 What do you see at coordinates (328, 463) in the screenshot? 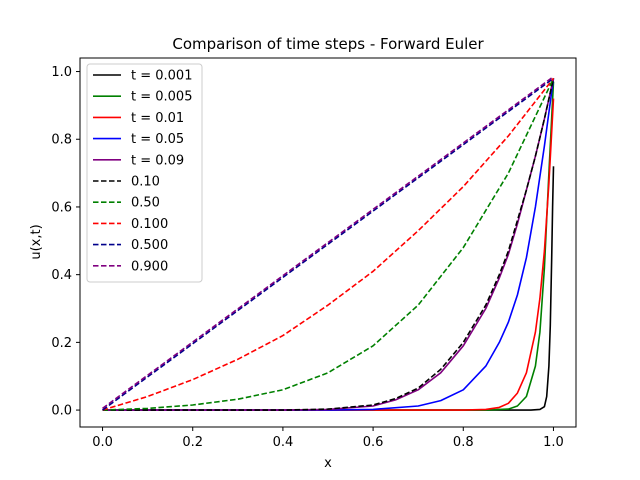
I see `x-axis-label: x` at bounding box center [328, 463].